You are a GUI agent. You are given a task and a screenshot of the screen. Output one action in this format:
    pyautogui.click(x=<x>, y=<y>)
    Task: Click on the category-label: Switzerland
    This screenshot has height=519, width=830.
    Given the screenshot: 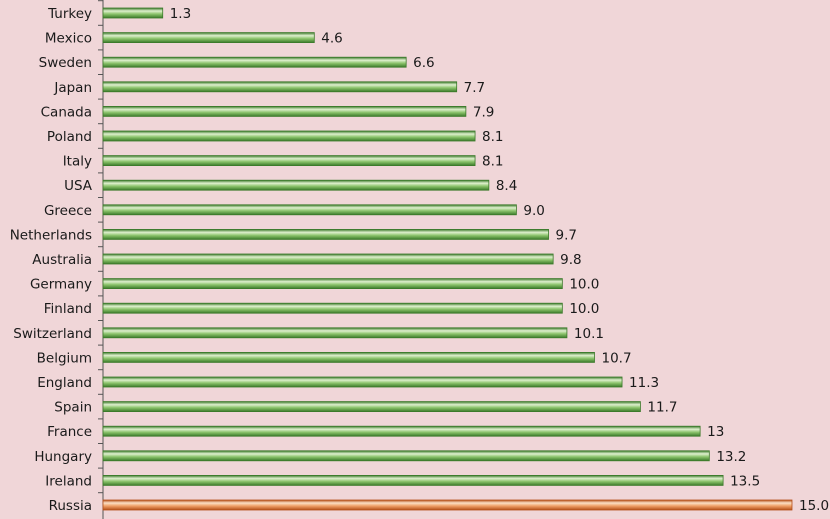 What is the action you would take?
    pyautogui.click(x=52, y=334)
    